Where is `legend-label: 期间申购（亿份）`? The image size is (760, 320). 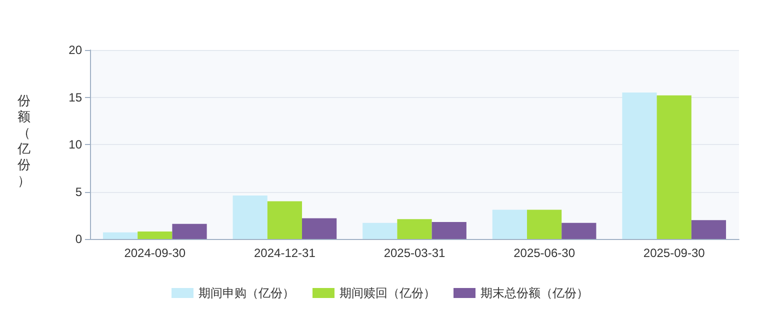
legend-label: 期间申购（亿份） is located at coordinates (246, 293).